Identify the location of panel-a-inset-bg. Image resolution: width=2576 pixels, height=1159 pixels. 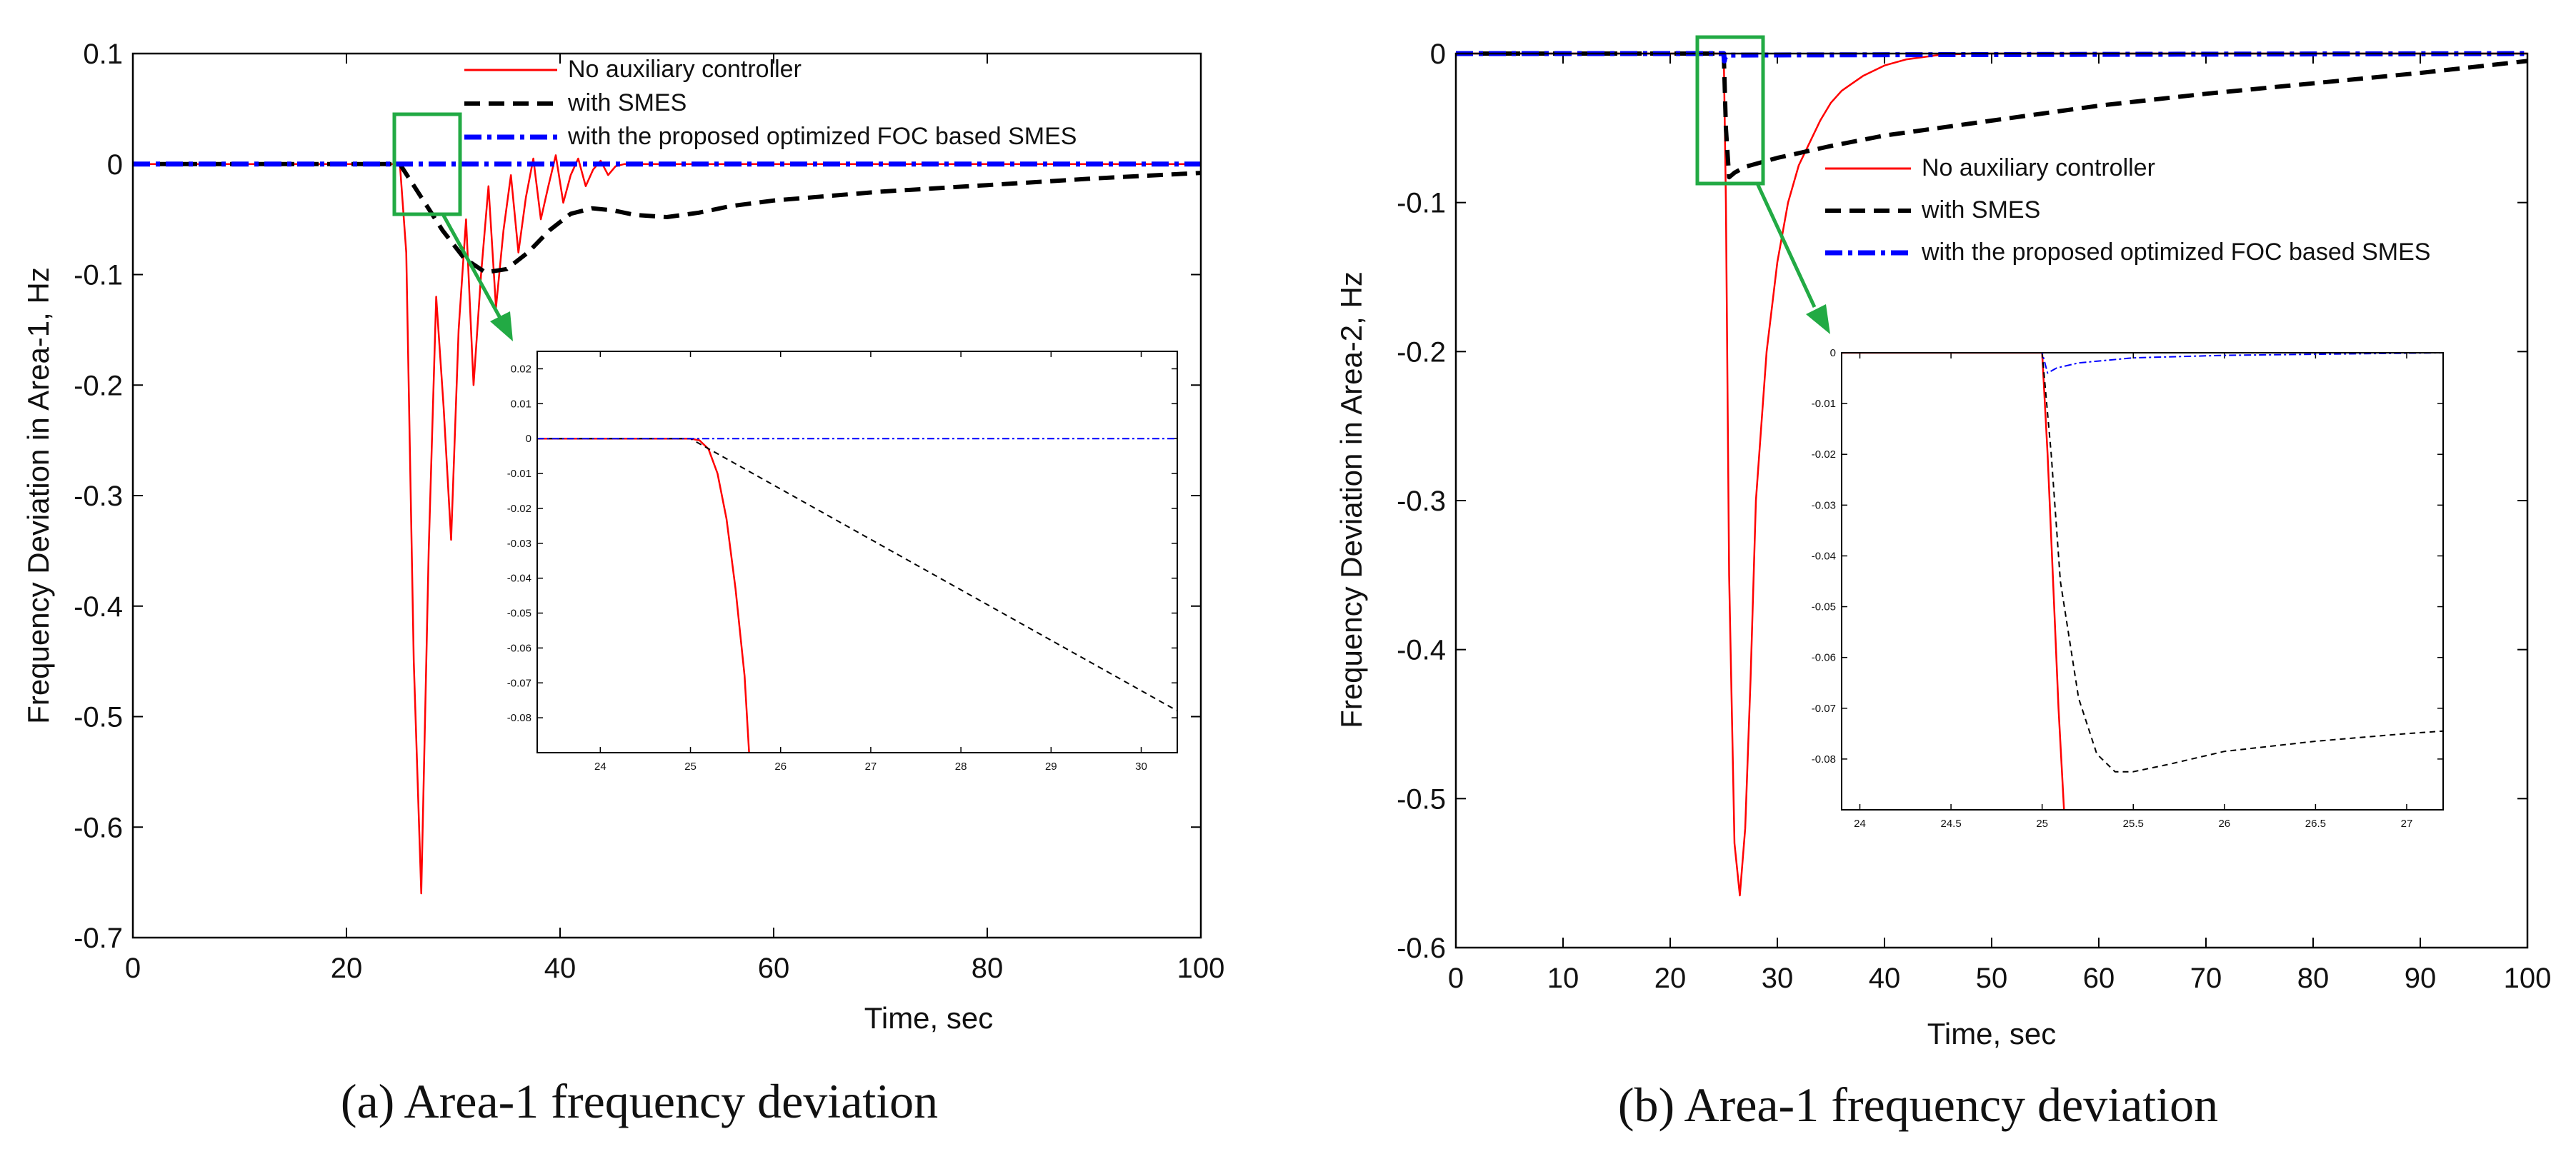
(857, 552).